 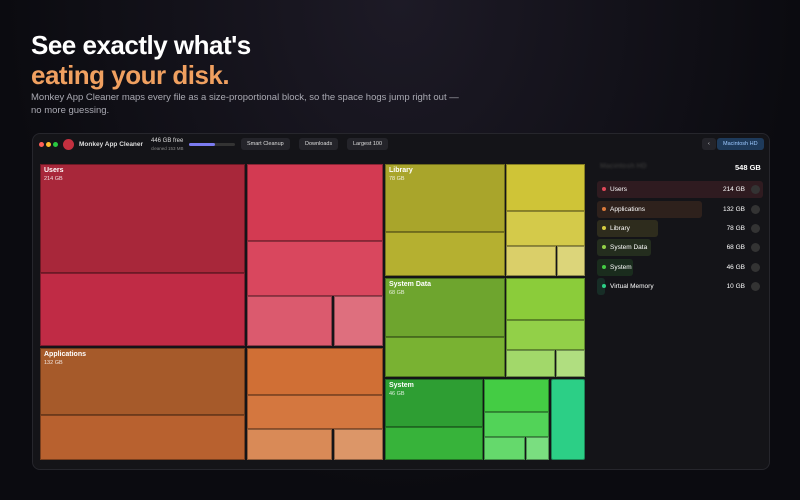 What do you see at coordinates (319, 144) in the screenshot?
I see `button: Downloads` at bounding box center [319, 144].